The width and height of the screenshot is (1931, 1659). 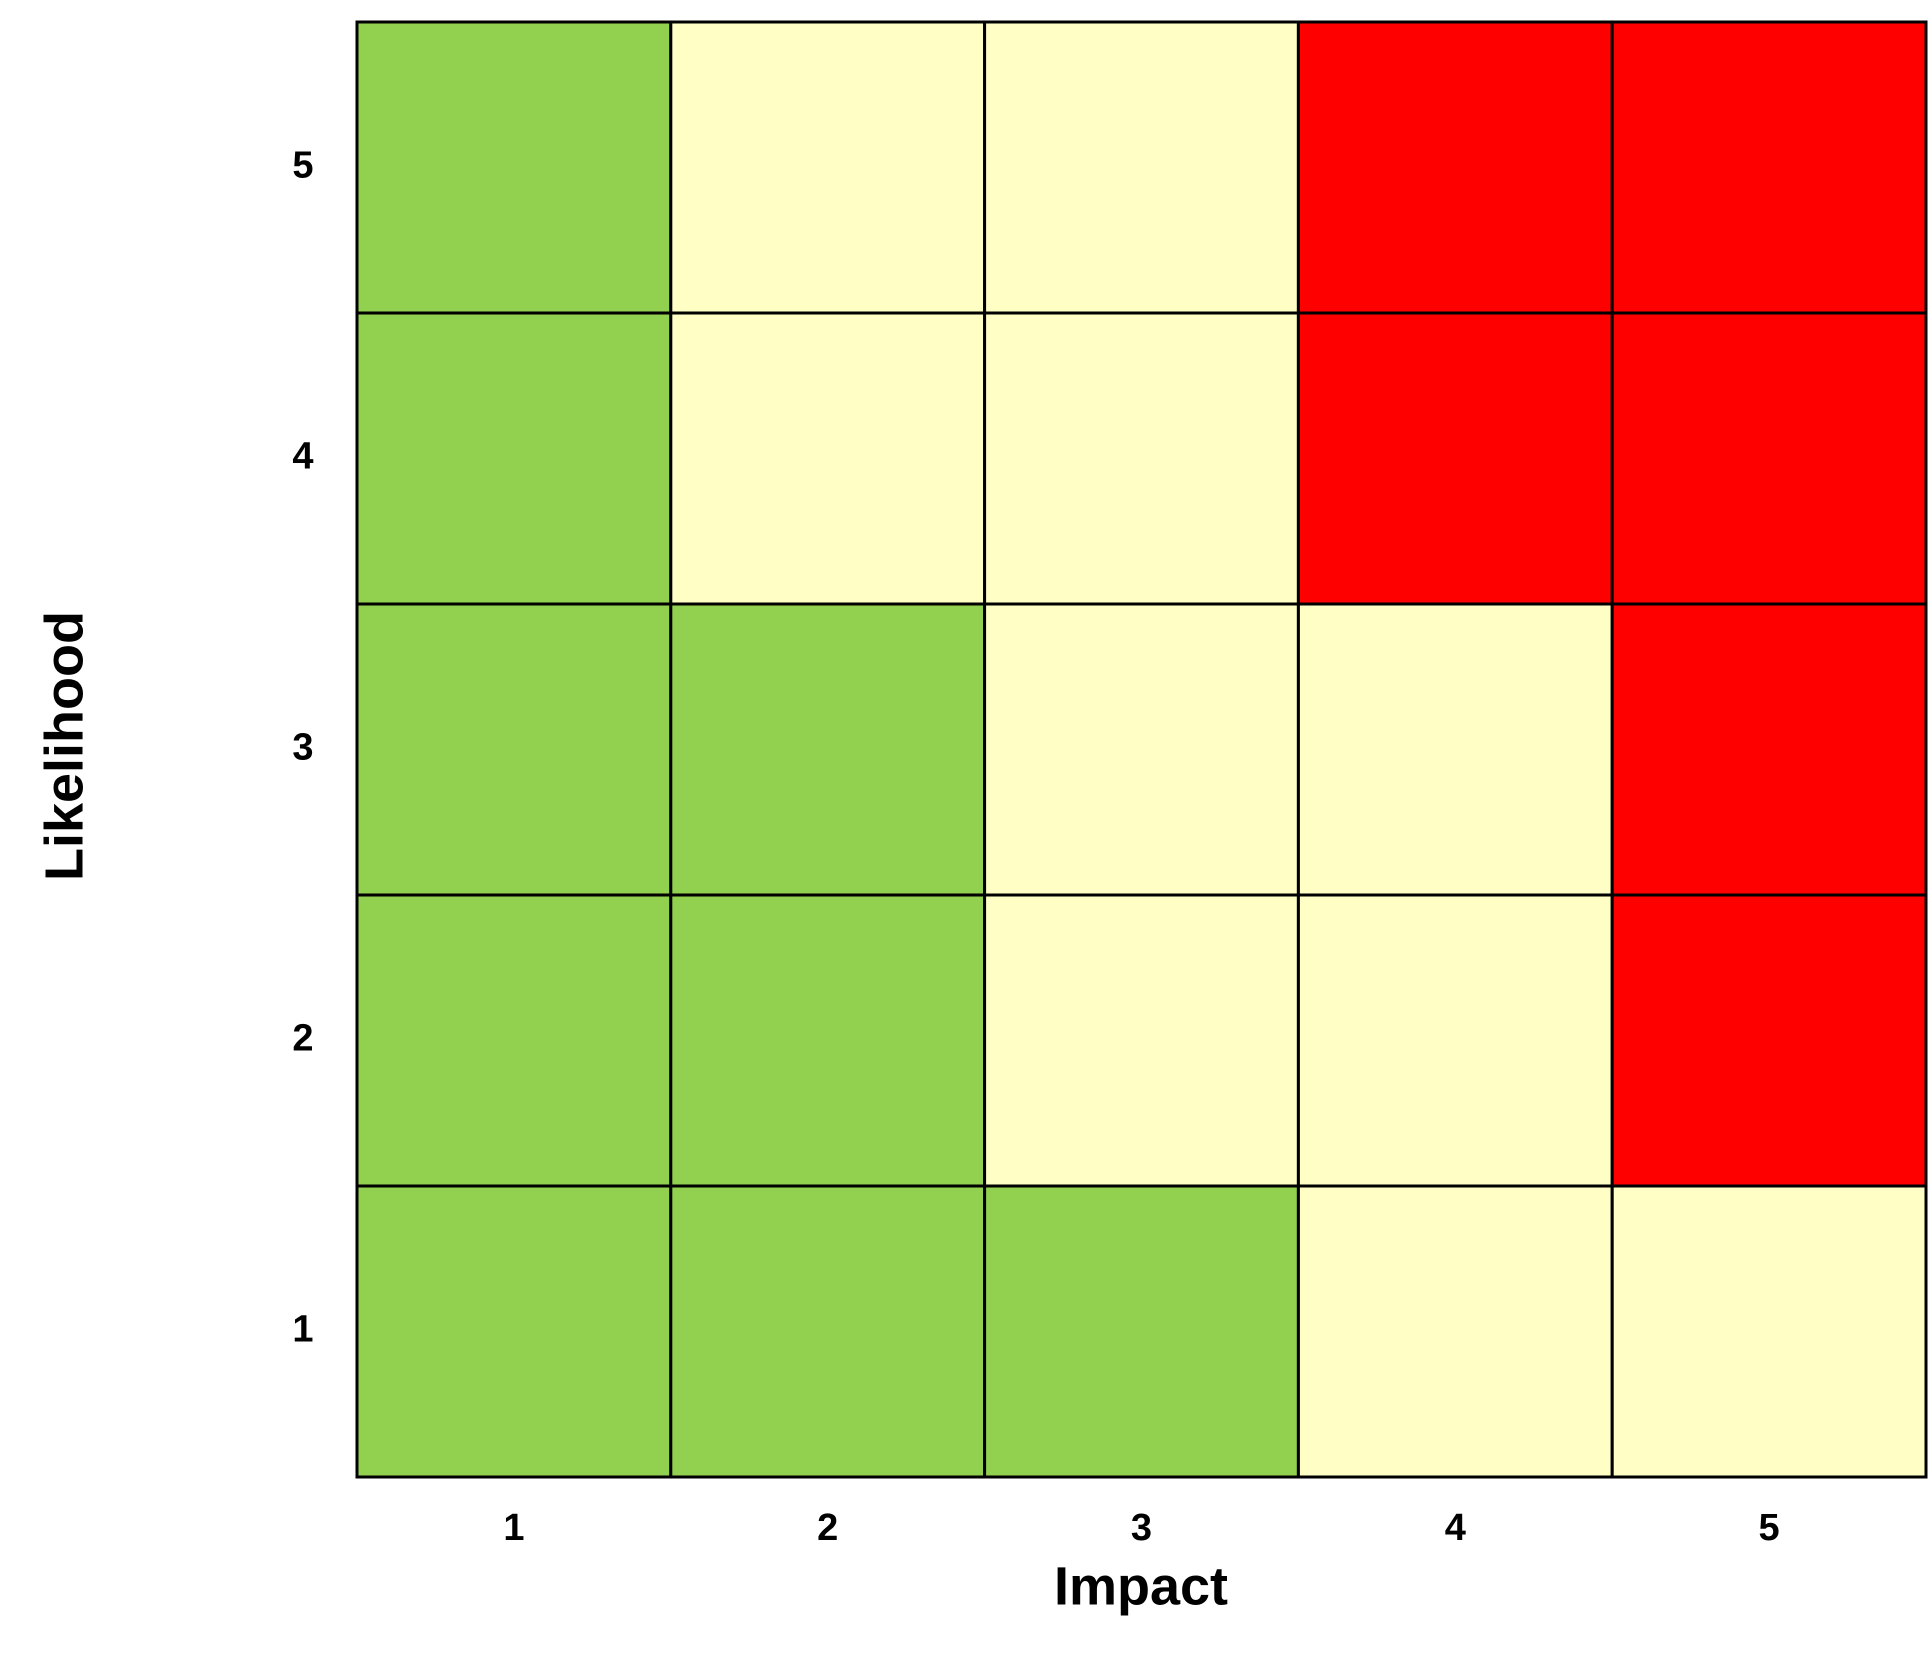 I want to click on y-tick-label: 2, so click(x=302, y=1039).